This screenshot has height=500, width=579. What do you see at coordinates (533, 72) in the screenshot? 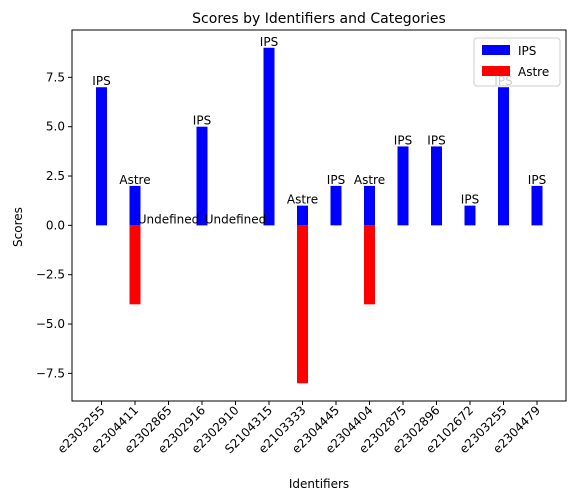
I see `legend-label: Astre` at bounding box center [533, 72].